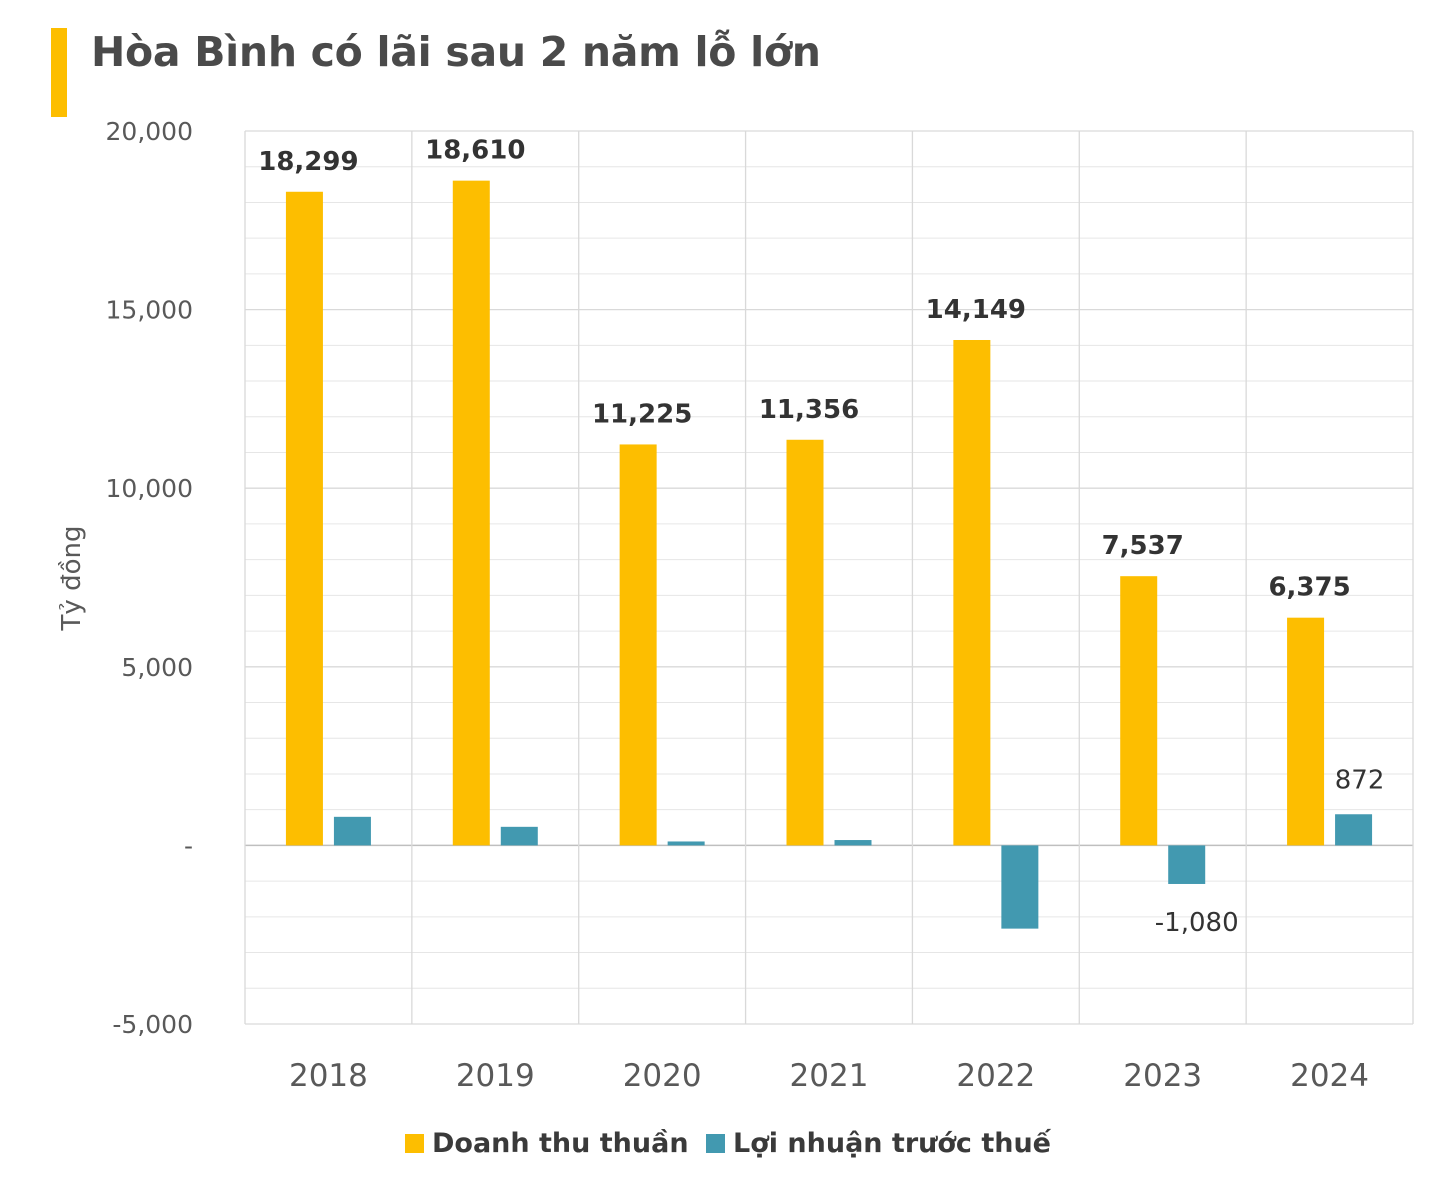 The height and width of the screenshot is (1200, 1452). I want to click on y-tick-label: -5,000, so click(152, 1024).